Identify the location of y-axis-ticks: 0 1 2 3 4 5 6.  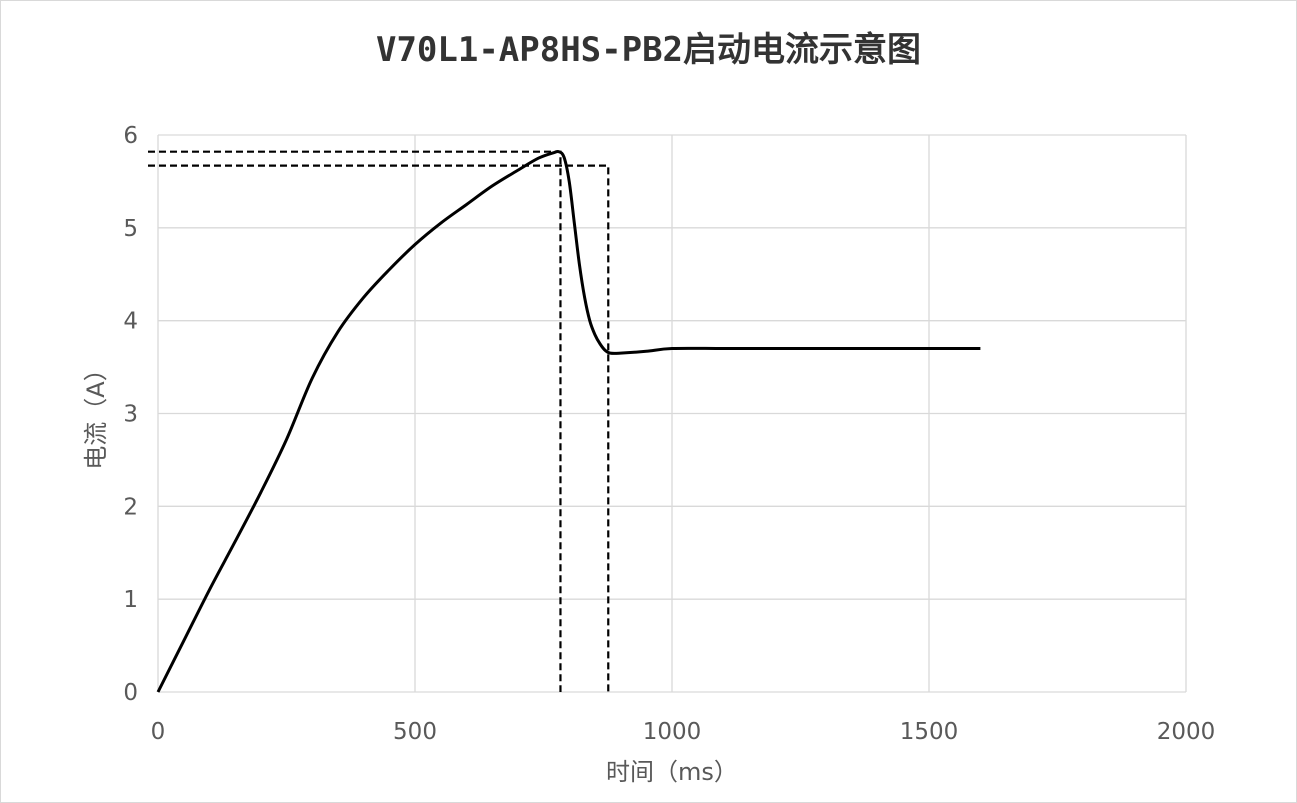
(130, 414).